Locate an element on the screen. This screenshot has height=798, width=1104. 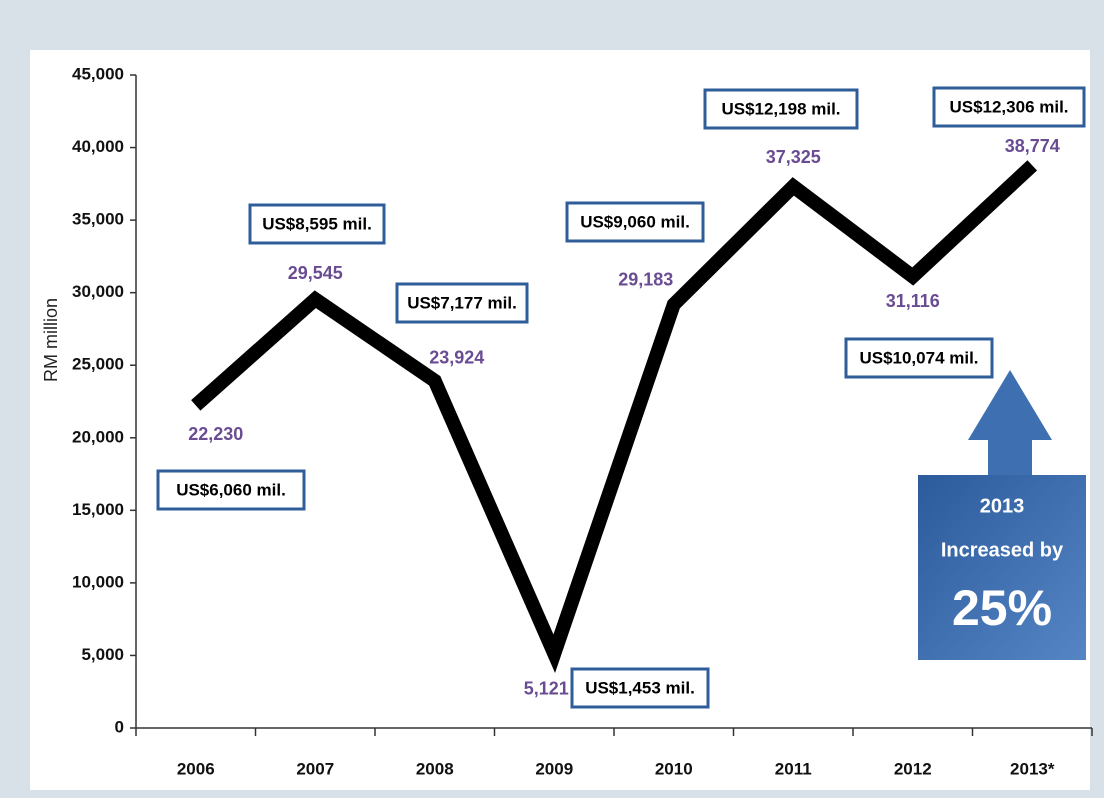
annotation: US$9,060 mil. is located at coordinates (635, 221).